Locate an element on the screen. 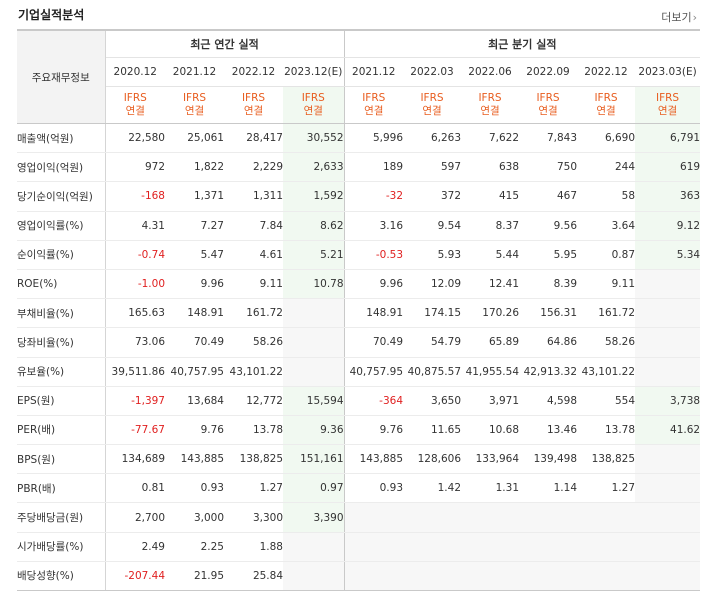 Image resolution: width=713 pixels, height=592 pixels. table-cell: 12.41 is located at coordinates (490, 284).